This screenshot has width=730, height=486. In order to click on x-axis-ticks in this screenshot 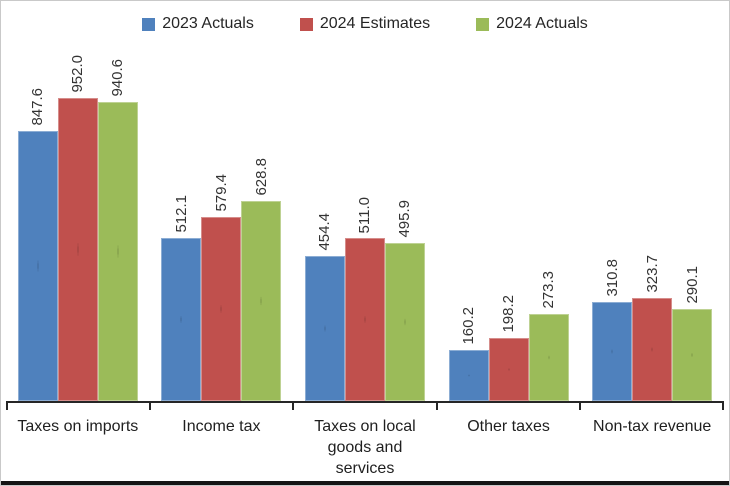, I will do `click(365, 406)`.